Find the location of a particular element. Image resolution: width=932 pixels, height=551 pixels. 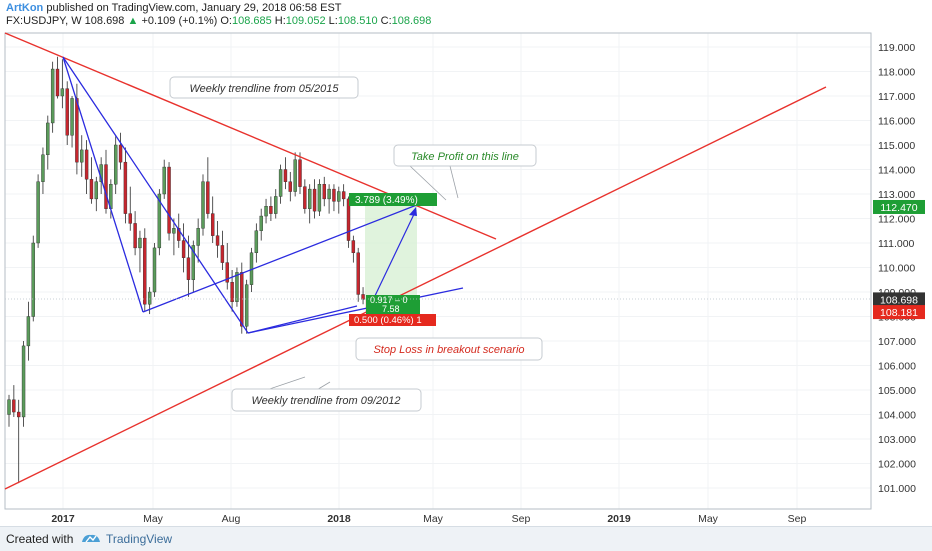

high-value: 109.052 is located at coordinates (305, 21).